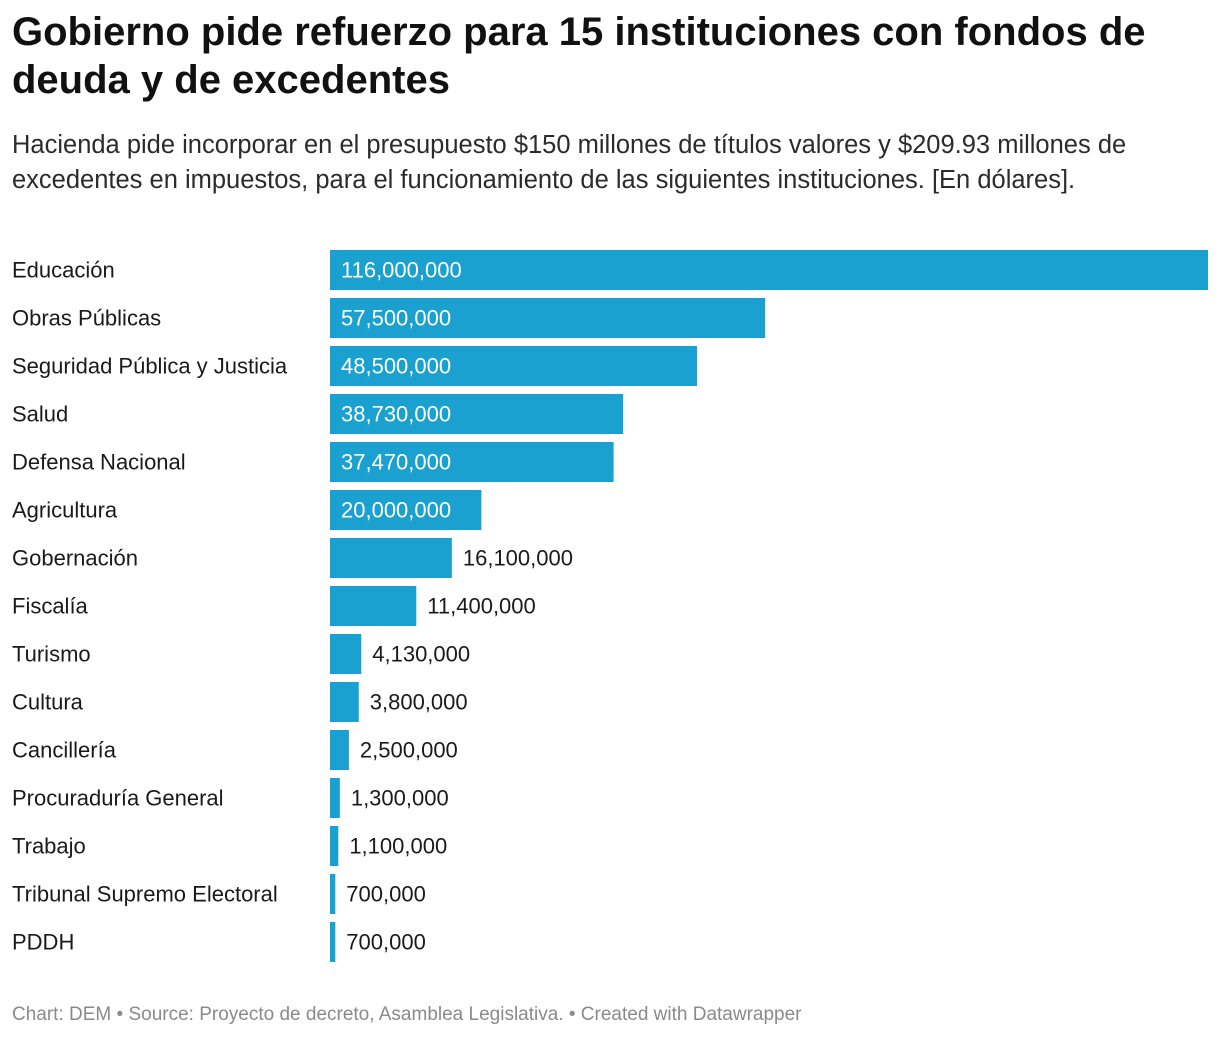 This screenshot has height=1040, width=1220. Describe the element at coordinates (396, 462) in the screenshot. I see `value-label: 37,470,000` at that location.